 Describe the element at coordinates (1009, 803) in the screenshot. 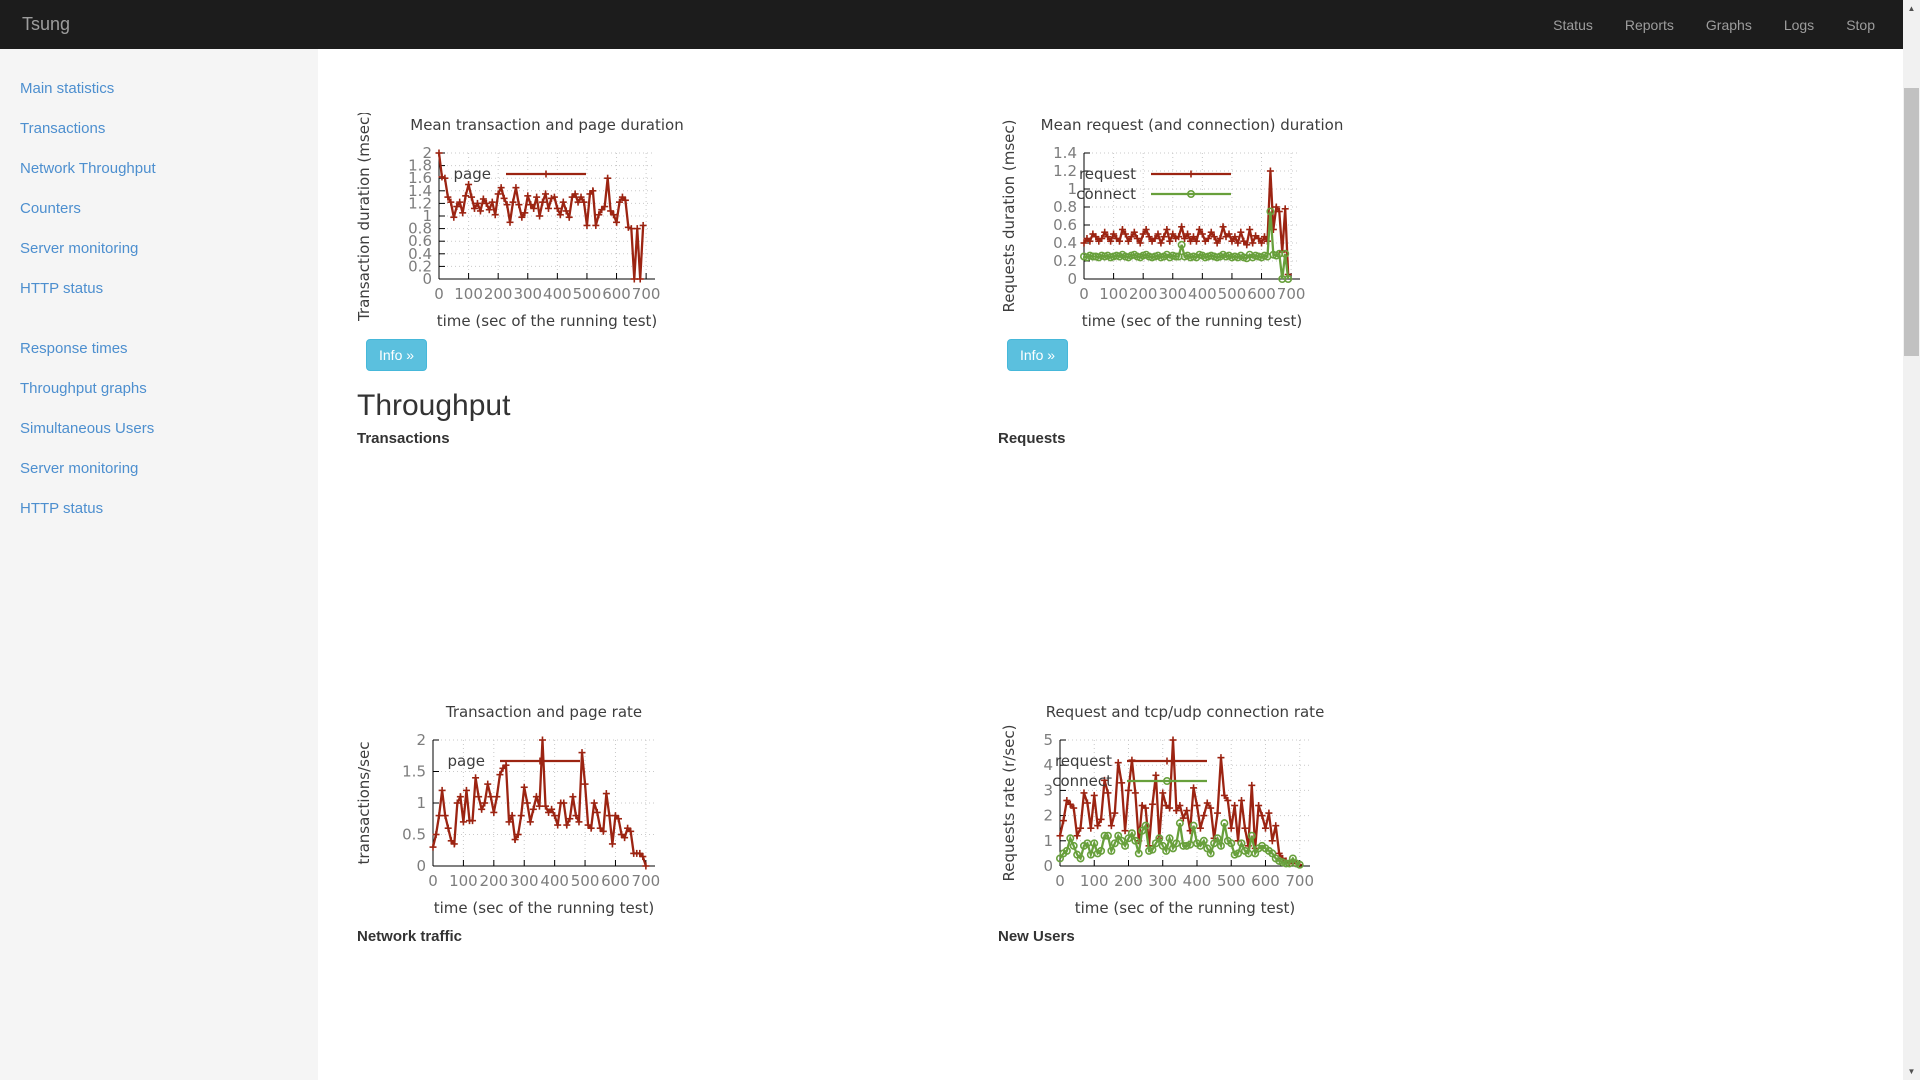

I see `svg-text: Requests rate (r/sec)` at that location.